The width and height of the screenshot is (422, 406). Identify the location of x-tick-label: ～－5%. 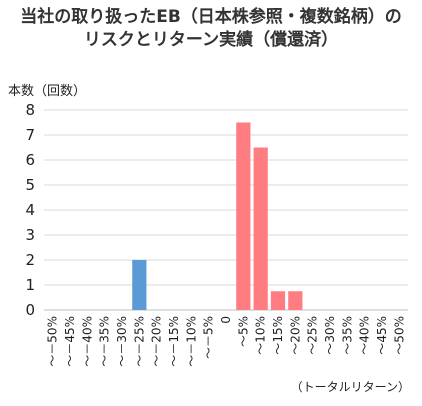
(209, 337).